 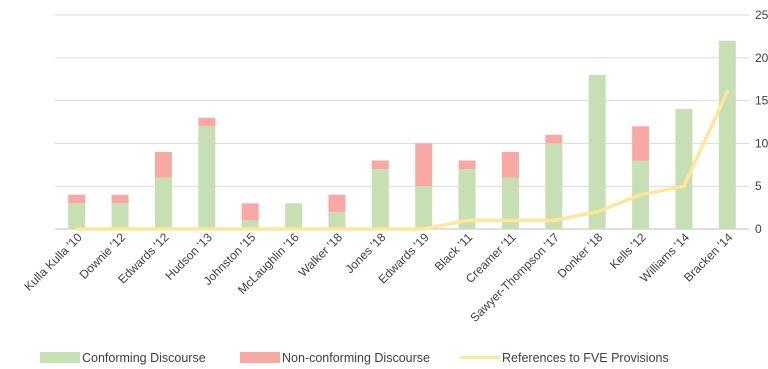 What do you see at coordinates (580, 255) in the screenshot?
I see `x-category-label: Donker '18` at bounding box center [580, 255].